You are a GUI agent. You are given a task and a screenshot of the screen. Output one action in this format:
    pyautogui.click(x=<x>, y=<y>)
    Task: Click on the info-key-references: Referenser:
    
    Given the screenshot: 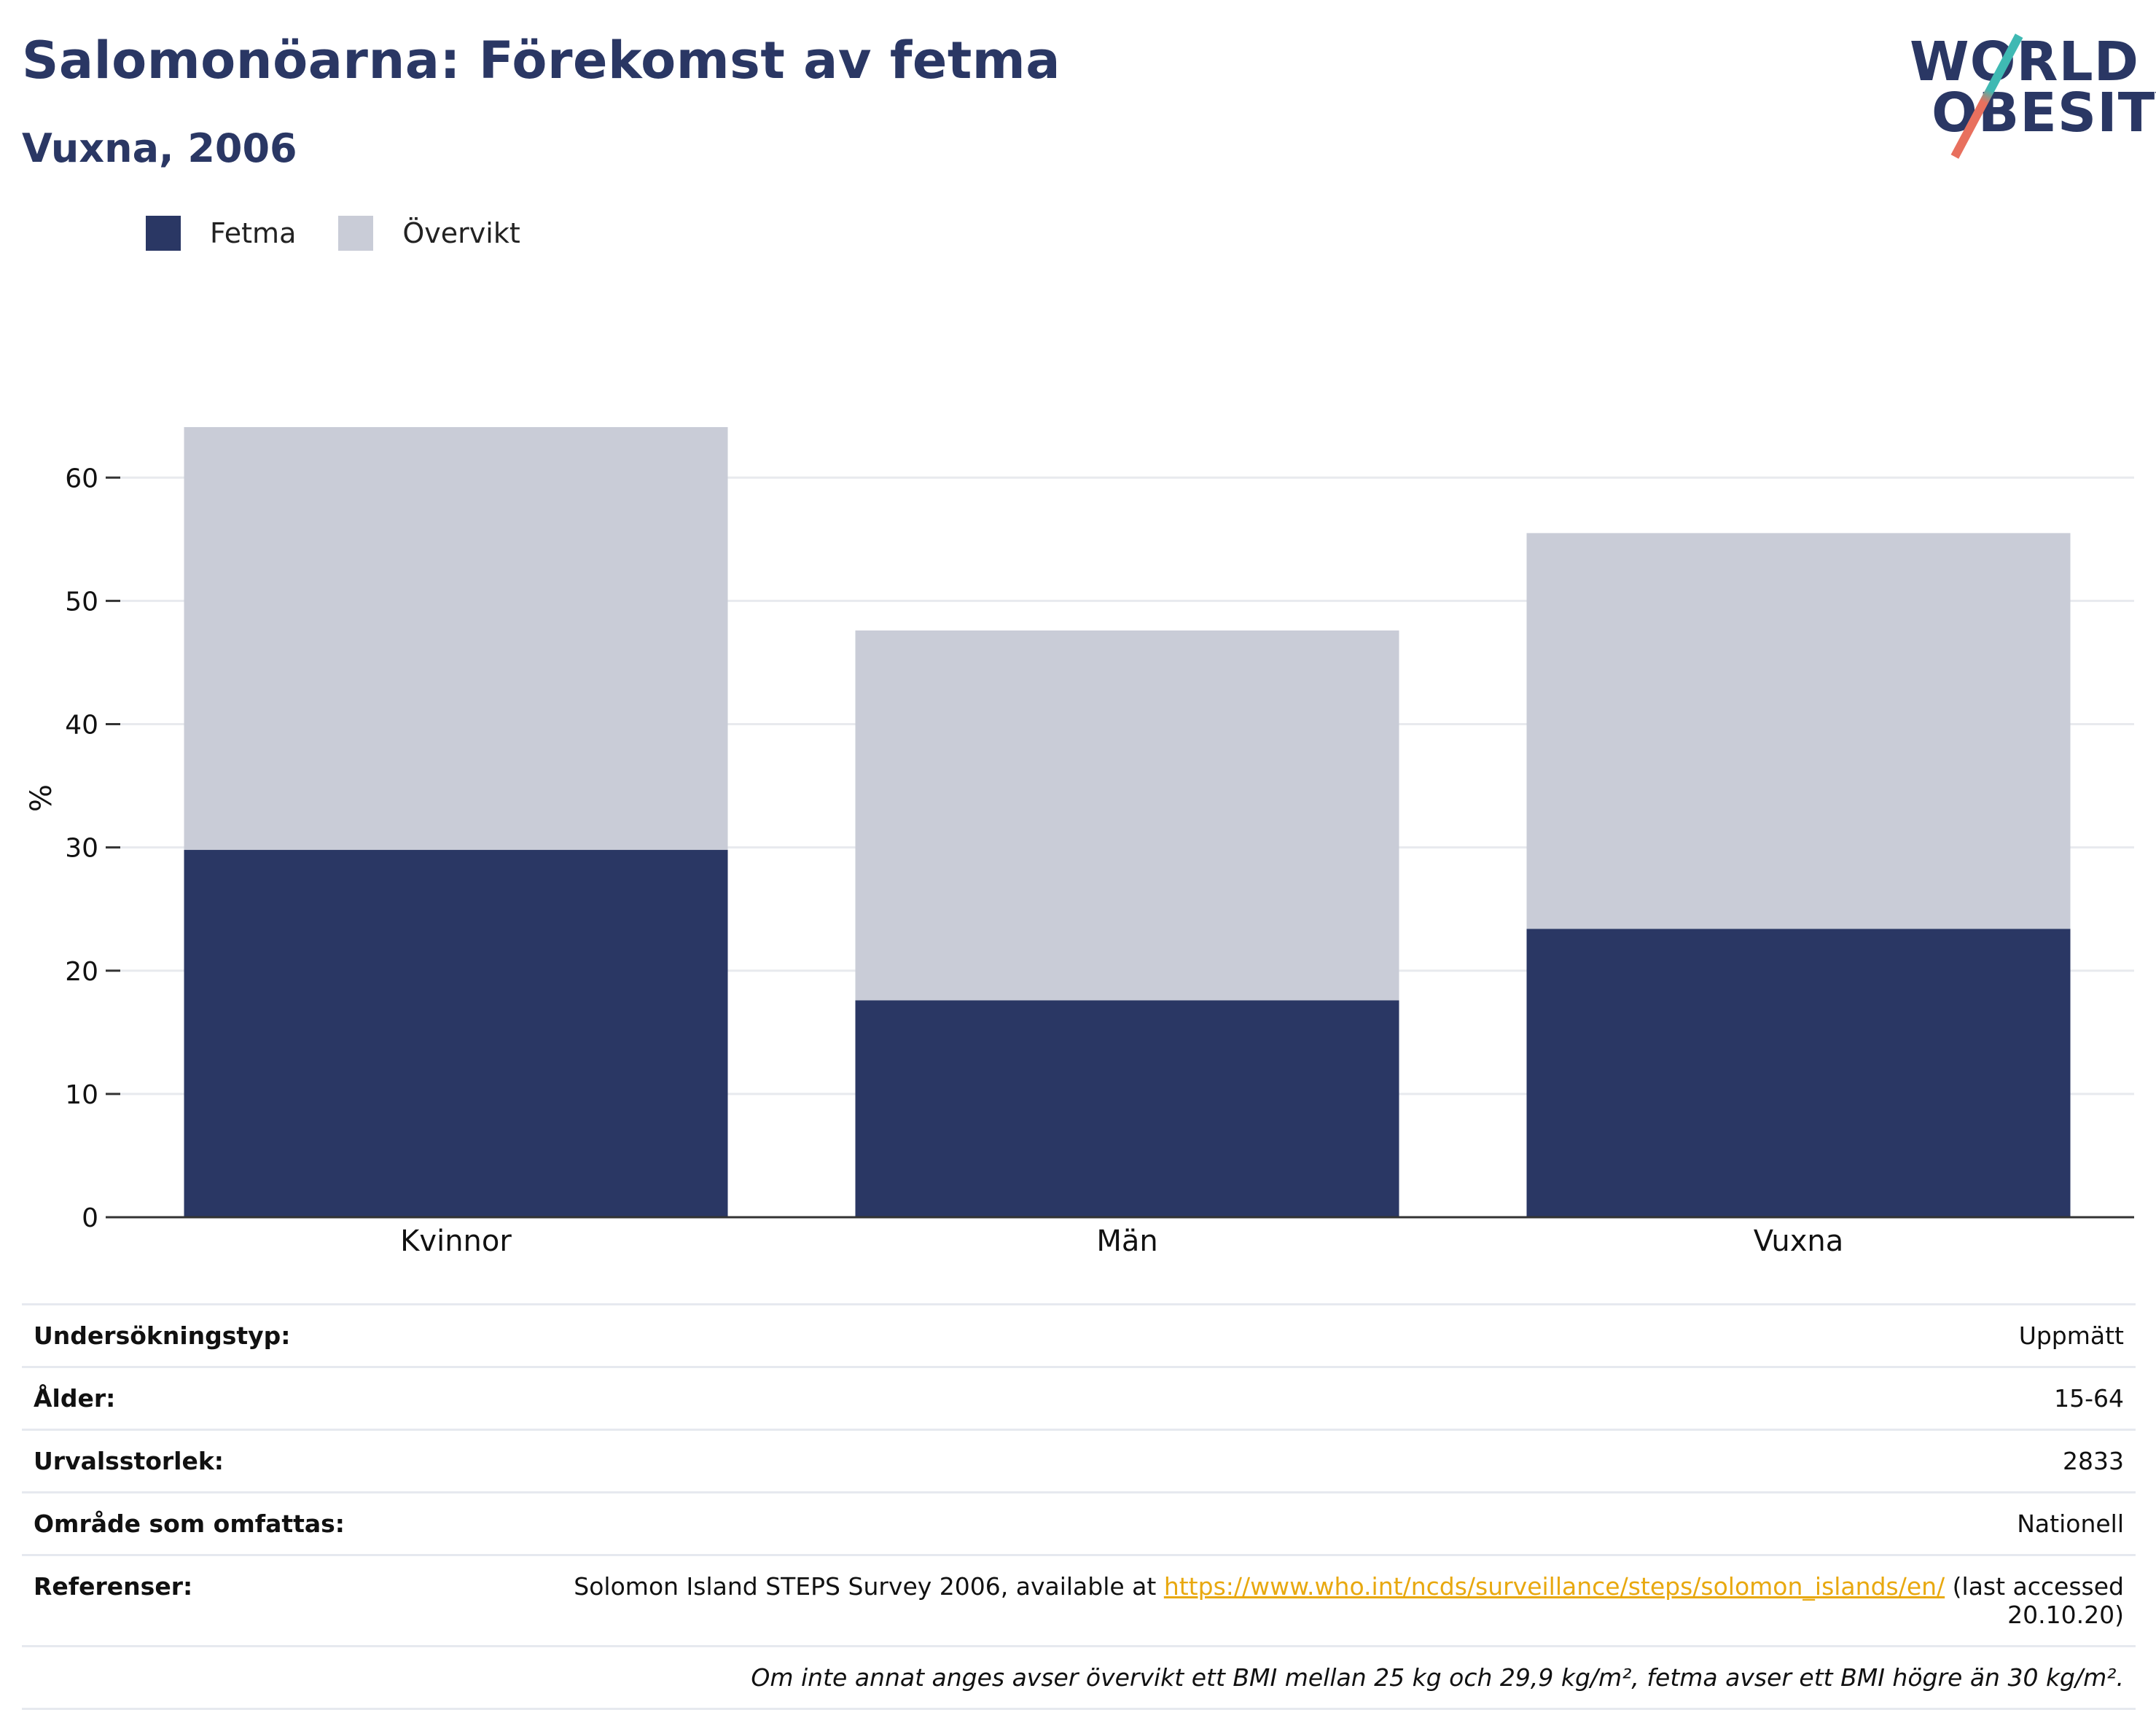 What is the action you would take?
    pyautogui.click(x=114, y=1586)
    